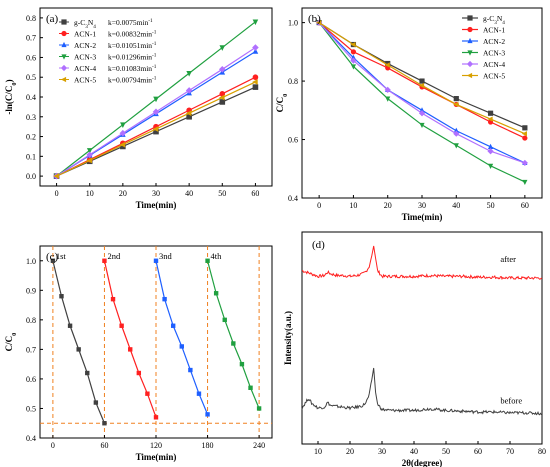  I want to click on legend-entry: g-C3N4, so click(85, 24).